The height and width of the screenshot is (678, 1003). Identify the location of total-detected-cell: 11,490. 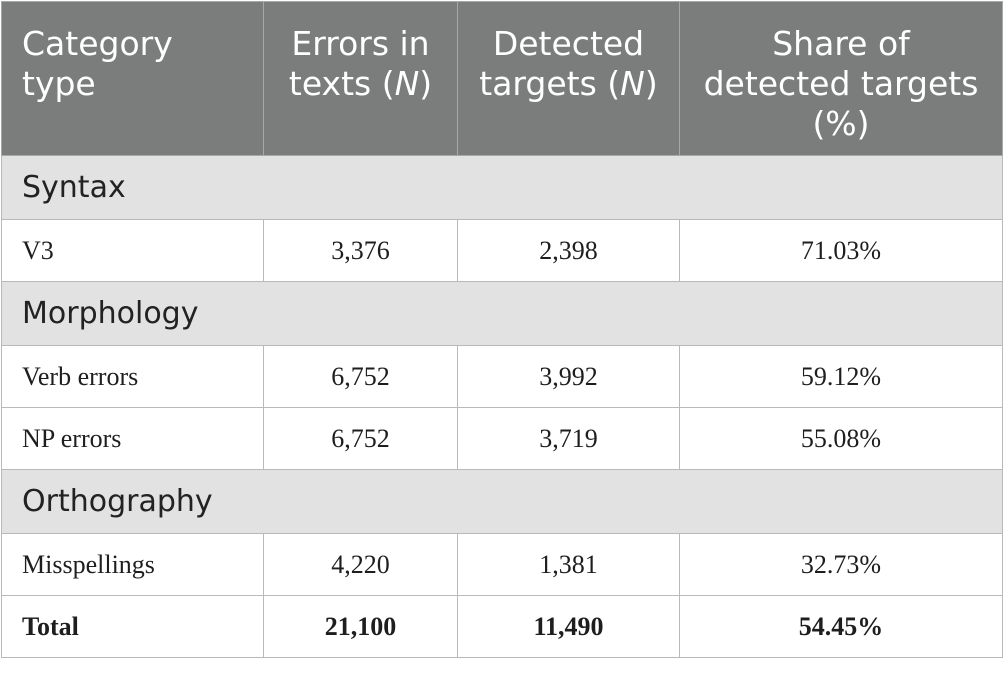
(568, 626).